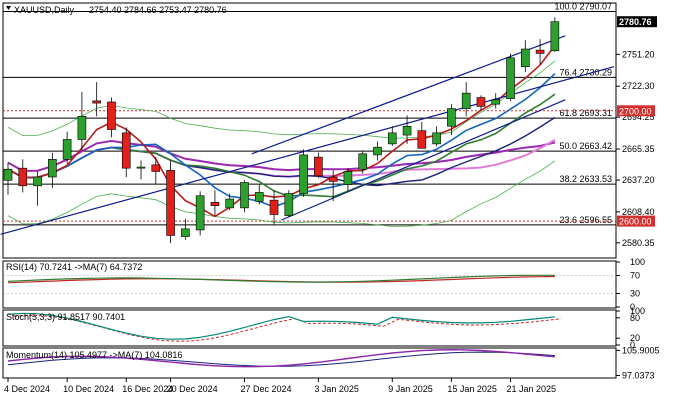 Image resolution: width=700 pixels, height=400 pixels. I want to click on y-tick-label-6: 2580.35, so click(638, 243).